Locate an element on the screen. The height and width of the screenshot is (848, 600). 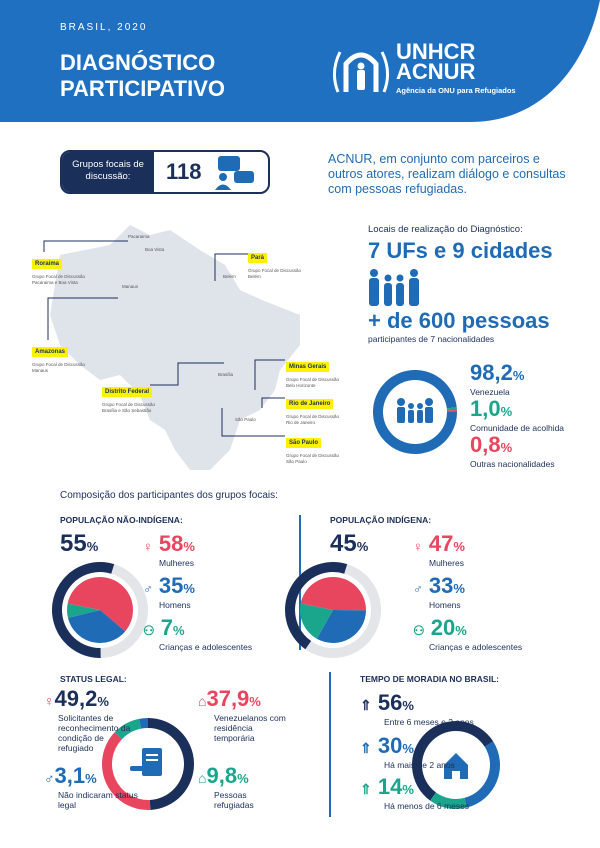
indigenous-outer-share is located at coordinates (316, 606).